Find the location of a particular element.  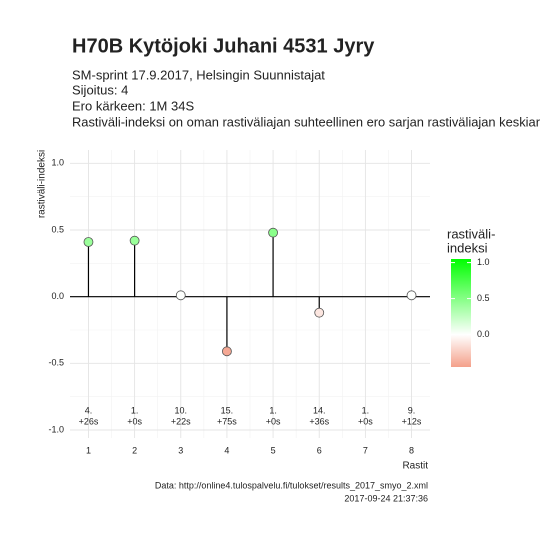

y-axis-label: rastiväli-indeksi is located at coordinates (42, 184).